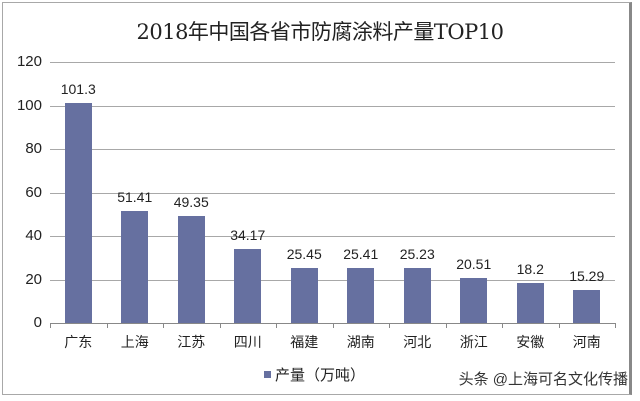  What do you see at coordinates (134, 342) in the screenshot?
I see `x-category-label: 上海` at bounding box center [134, 342].